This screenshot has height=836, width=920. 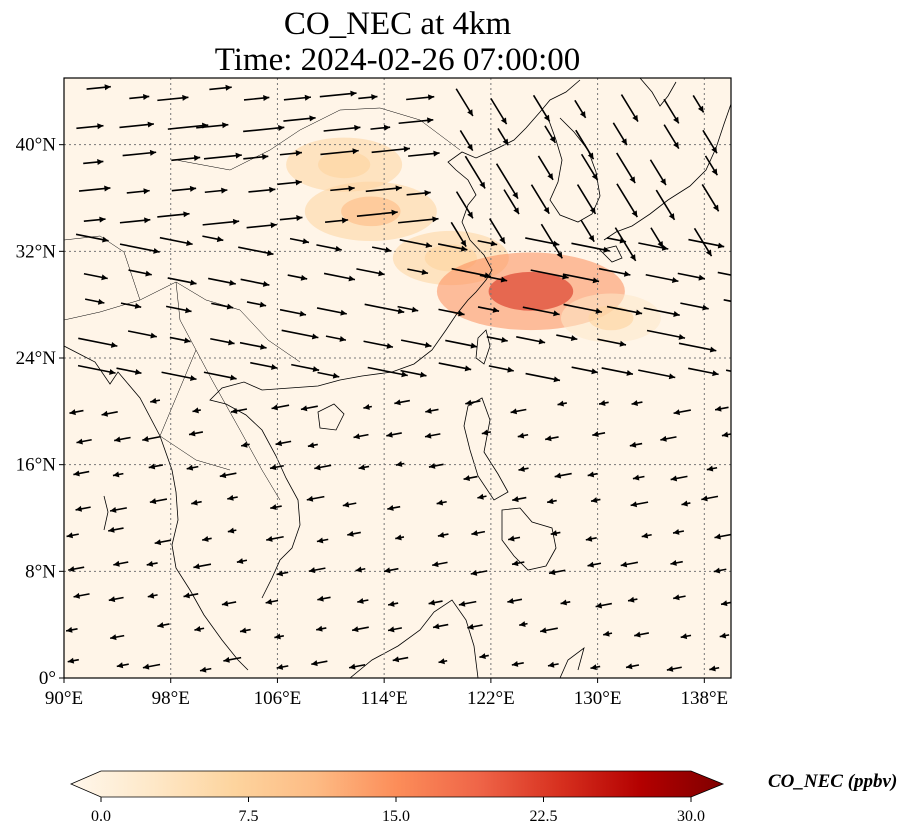 What do you see at coordinates (396, 816) in the screenshot?
I see `colorbar-tick-label: 15.0` at bounding box center [396, 816].